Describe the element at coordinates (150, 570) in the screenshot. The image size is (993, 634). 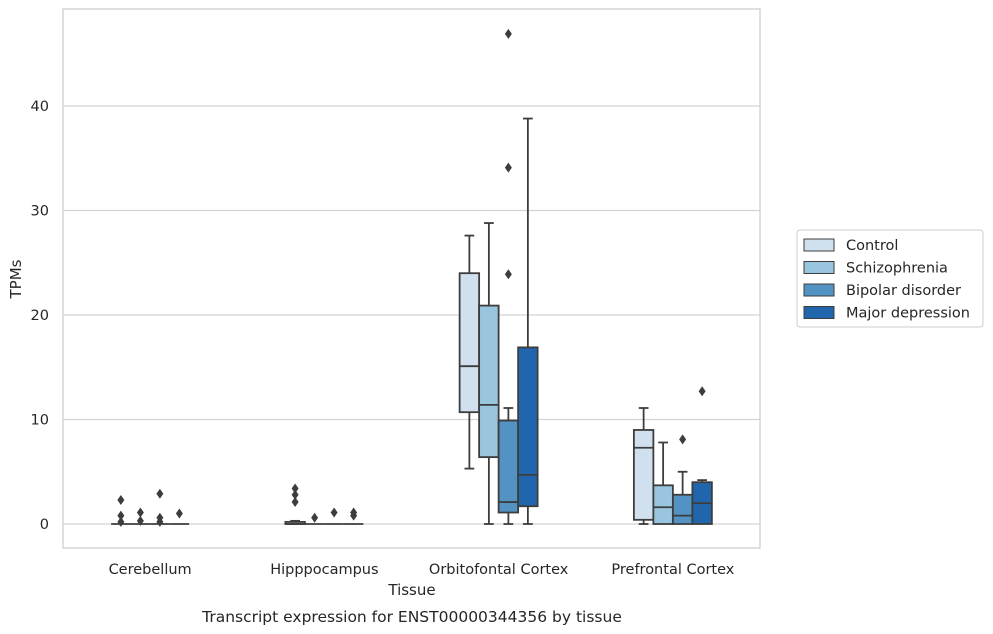
I see `x-tick-label: Cerebellum` at that location.